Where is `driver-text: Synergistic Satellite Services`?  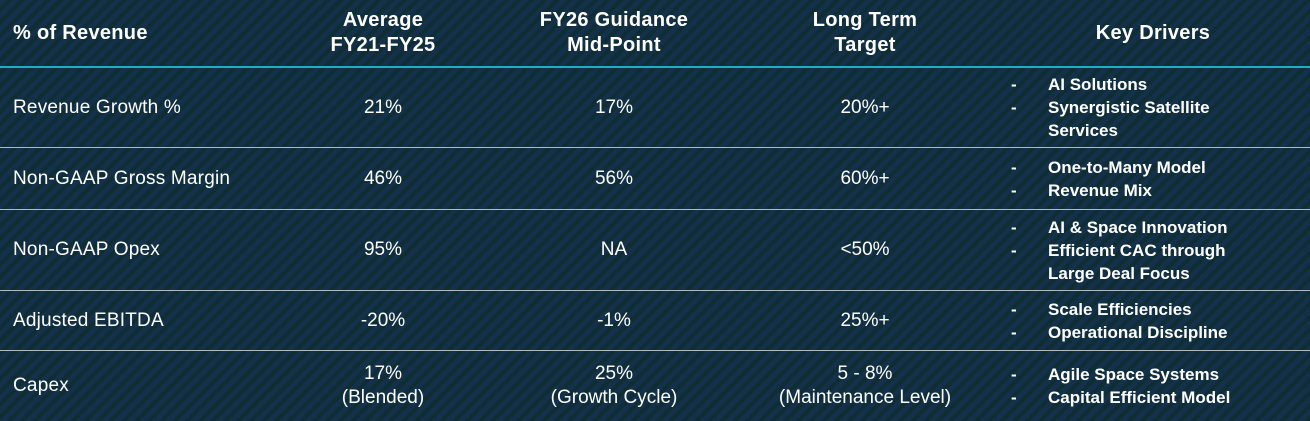
driver-text: Synergistic Satellite Services is located at coordinates (1129, 119).